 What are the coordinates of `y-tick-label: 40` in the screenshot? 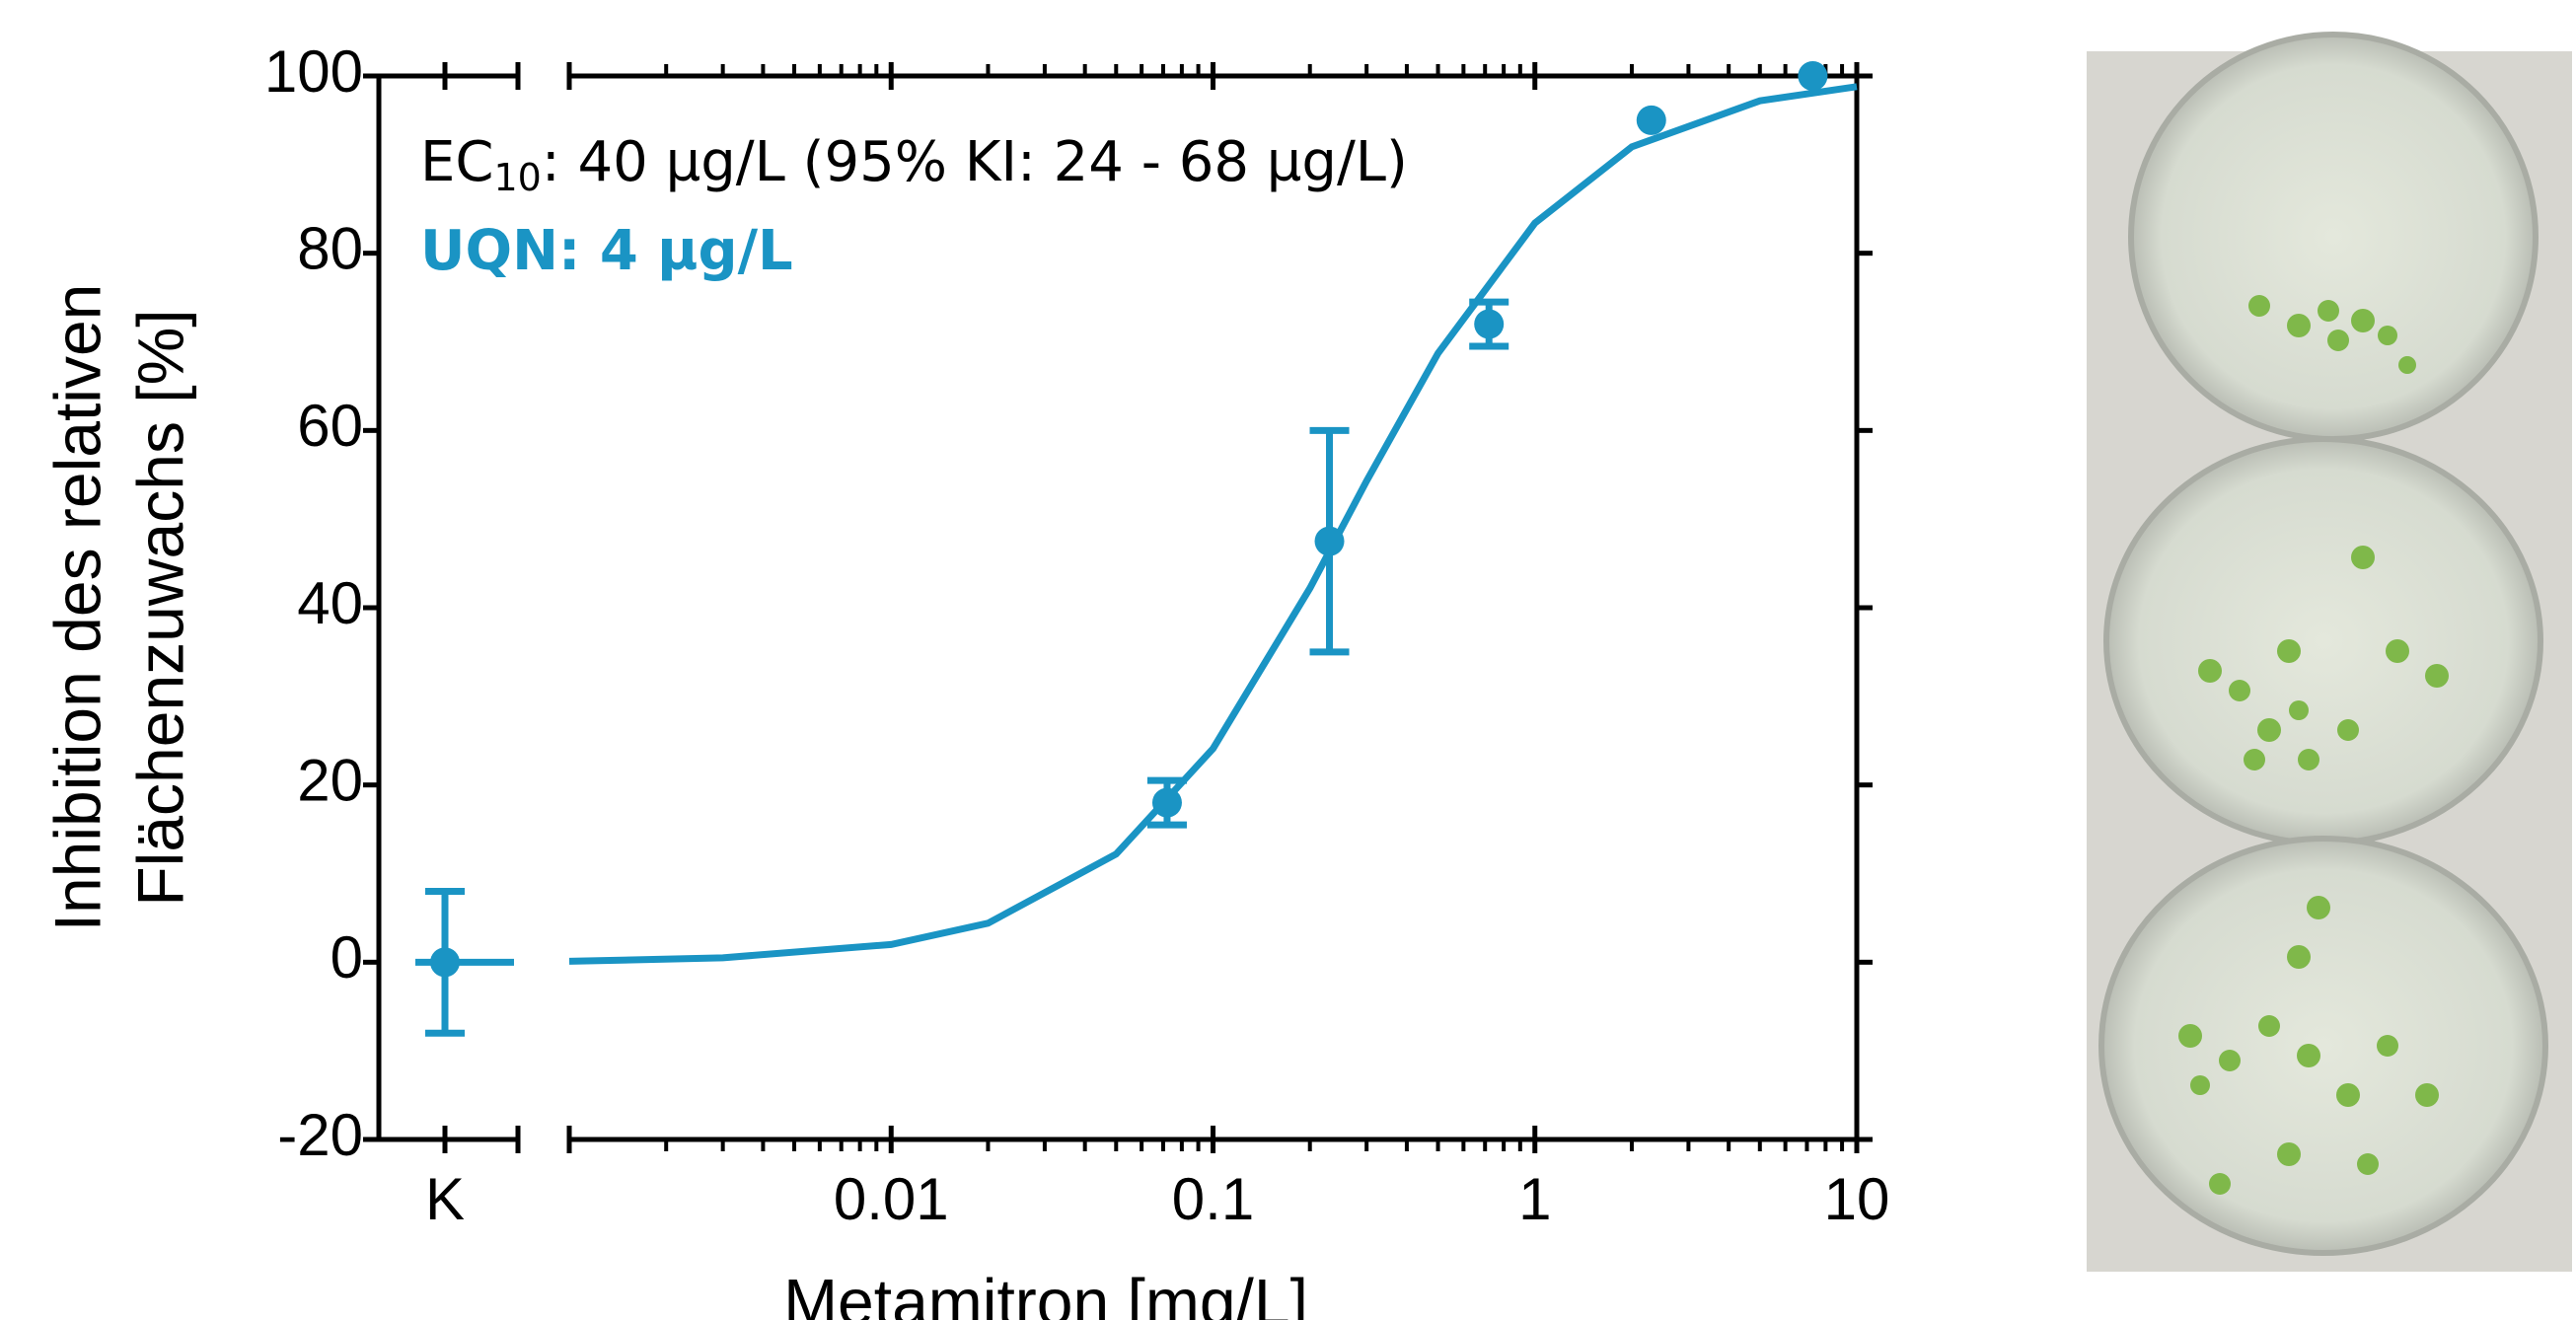 It's located at (330, 603).